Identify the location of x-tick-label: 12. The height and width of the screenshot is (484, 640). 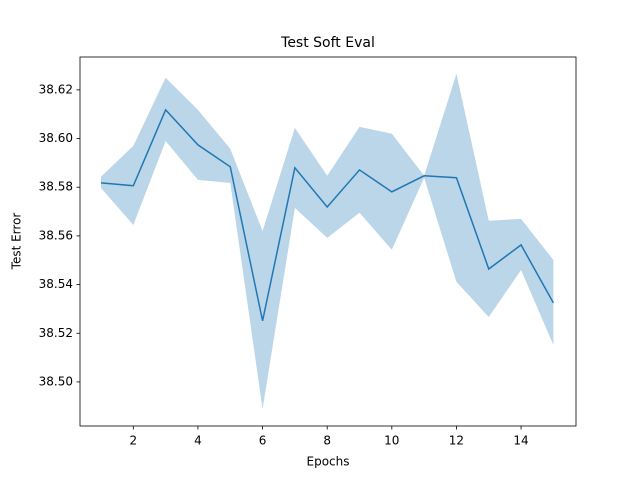
(456, 441).